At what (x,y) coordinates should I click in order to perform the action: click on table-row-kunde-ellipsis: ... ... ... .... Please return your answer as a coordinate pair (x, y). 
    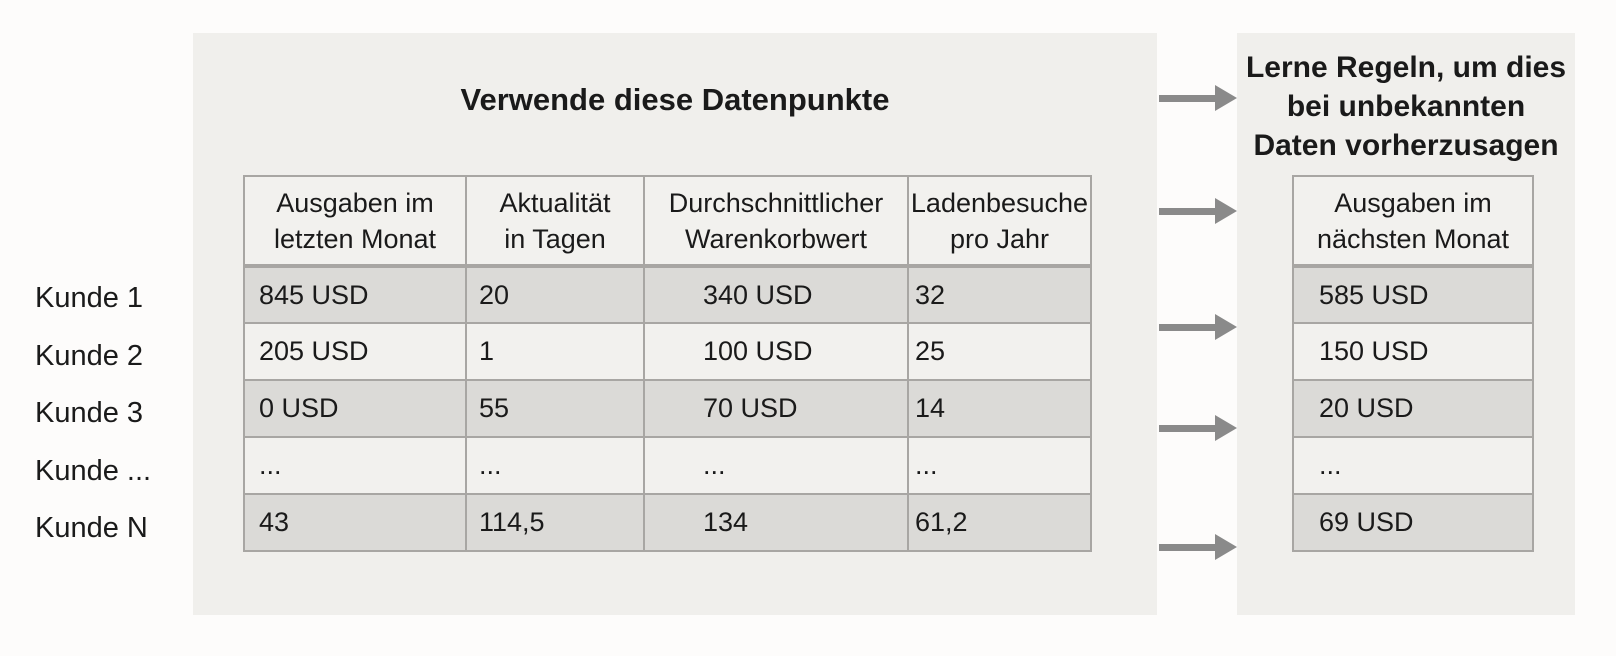
    Looking at the image, I should click on (667, 465).